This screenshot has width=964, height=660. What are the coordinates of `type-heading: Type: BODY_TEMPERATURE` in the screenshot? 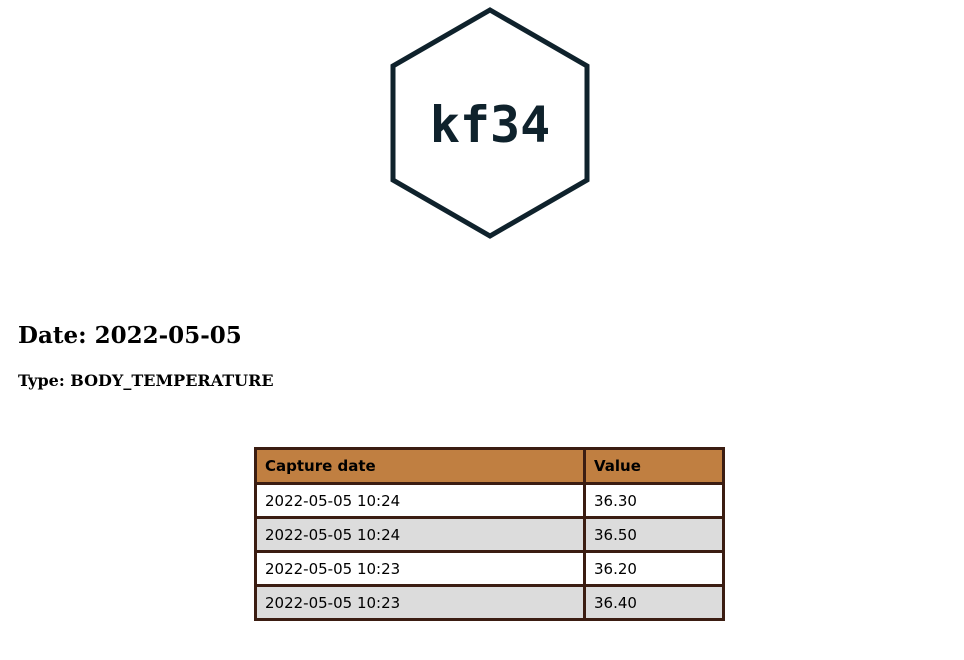 It's located at (146, 381).